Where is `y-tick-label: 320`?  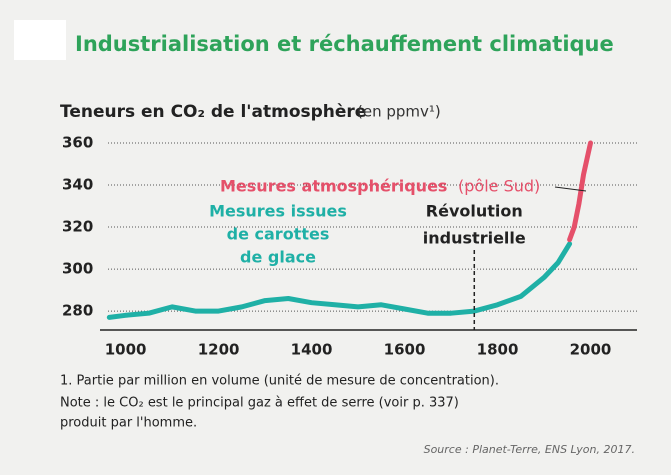 y-tick-label: 320 is located at coordinates (77, 227).